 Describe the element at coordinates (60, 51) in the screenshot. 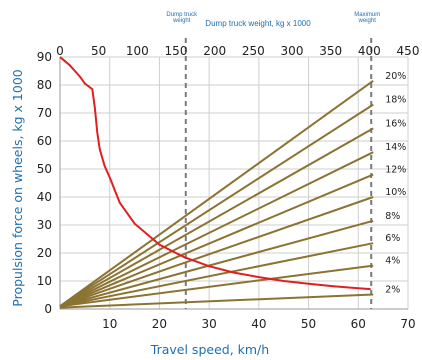

I see `top-tick-label: 0` at that location.